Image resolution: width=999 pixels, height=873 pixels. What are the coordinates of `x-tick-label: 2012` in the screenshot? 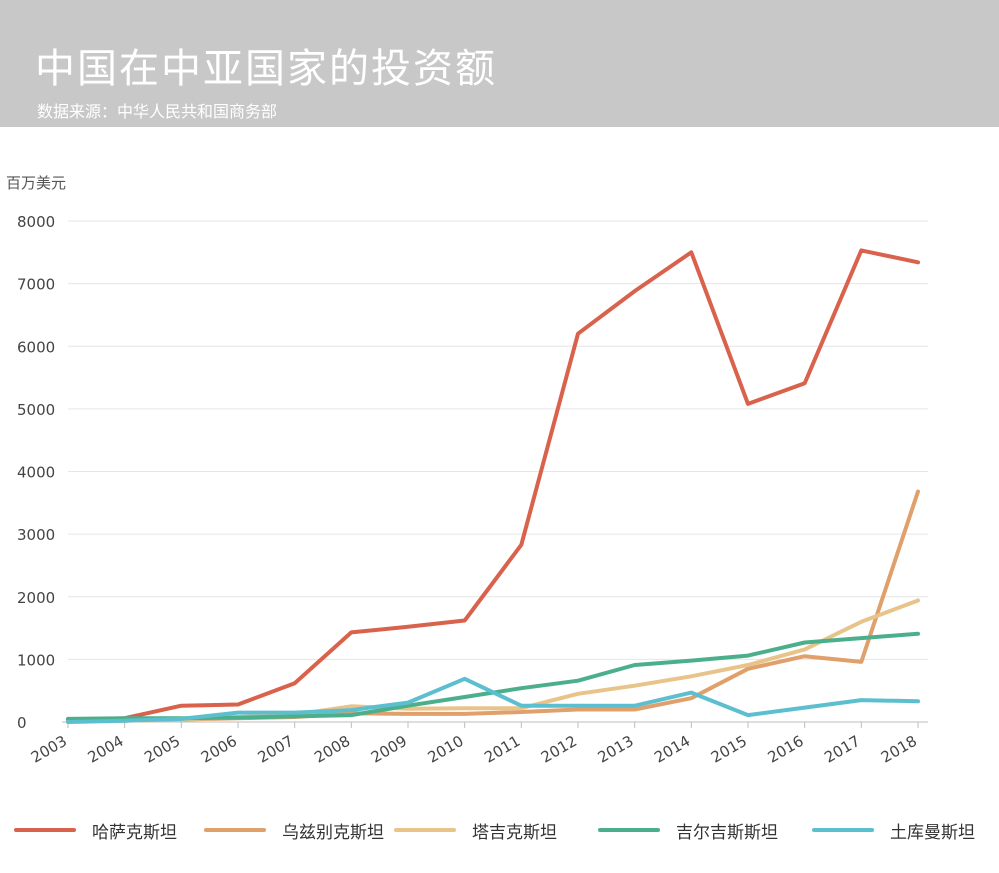 It's located at (559, 749).